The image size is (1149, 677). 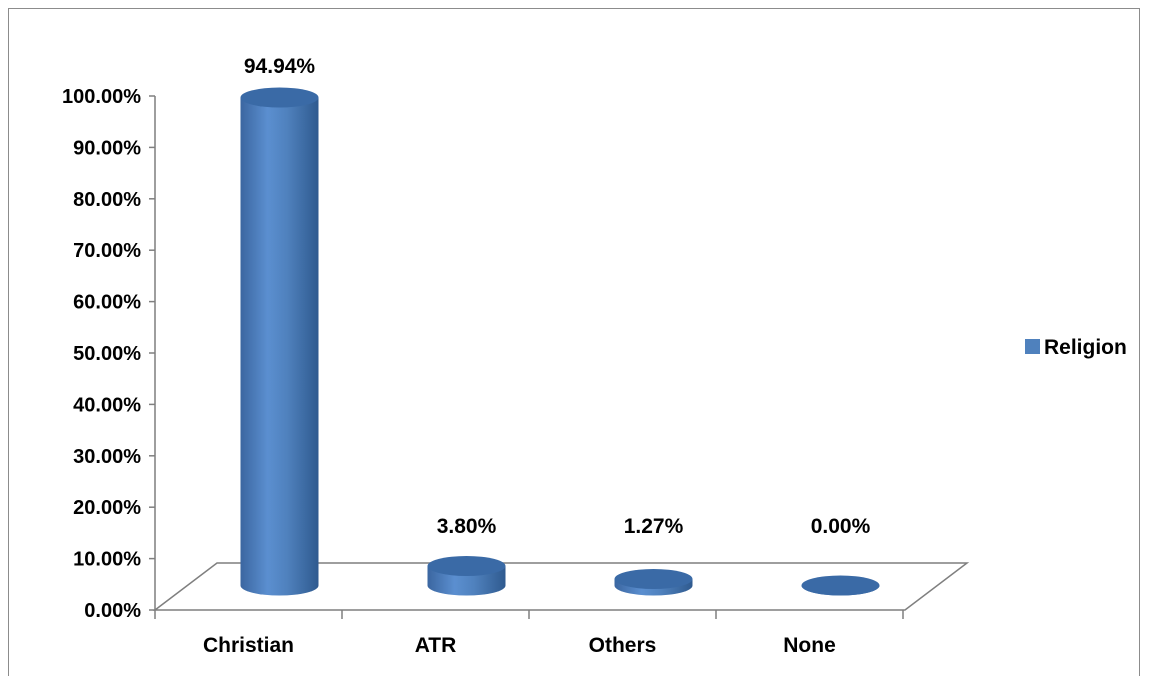 I want to click on y-tick-label: 60.00%, so click(x=107, y=303).